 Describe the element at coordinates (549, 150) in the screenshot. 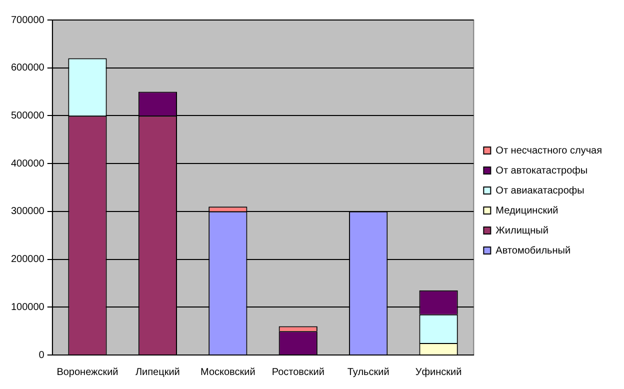

I see `legend-label: От несчастного случая` at that location.